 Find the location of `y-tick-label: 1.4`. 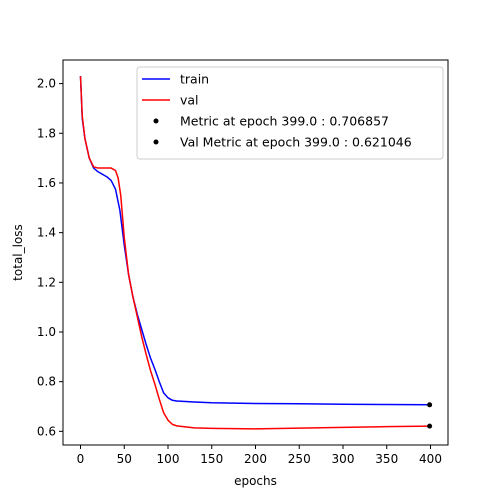

y-tick-label: 1.4 is located at coordinates (46, 233).